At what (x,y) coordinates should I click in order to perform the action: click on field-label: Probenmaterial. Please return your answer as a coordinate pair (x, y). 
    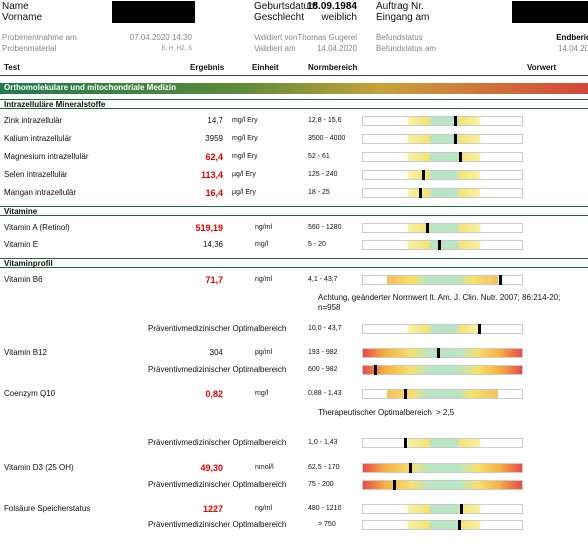
    Looking at the image, I should click on (29, 48).